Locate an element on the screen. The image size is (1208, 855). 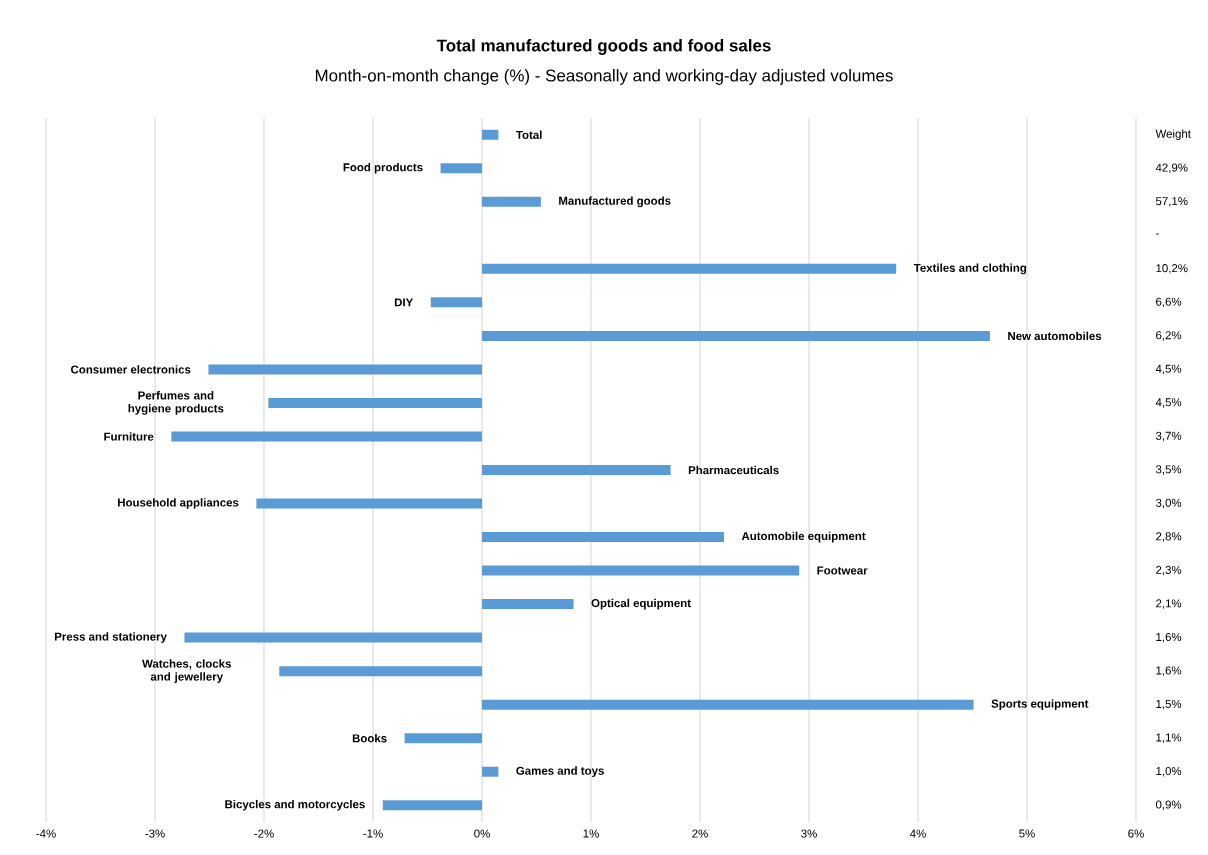
x-tick-label: 3% is located at coordinates (809, 833).